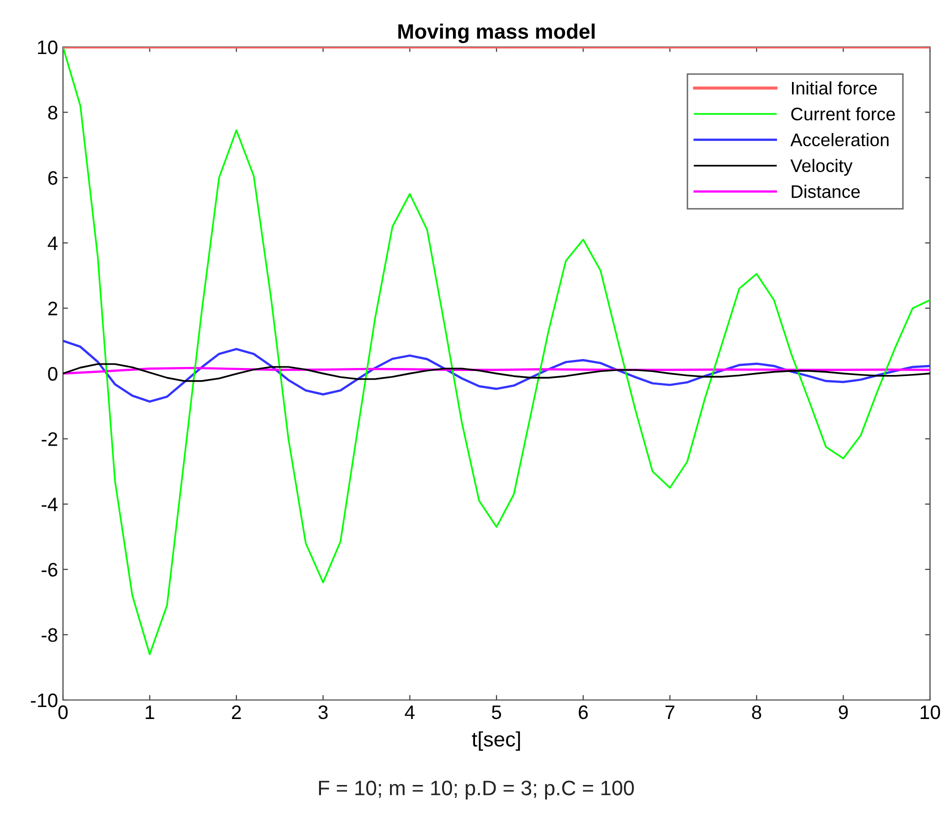  Describe the element at coordinates (50, 505) in the screenshot. I see `y-tick-label: -4` at that location.